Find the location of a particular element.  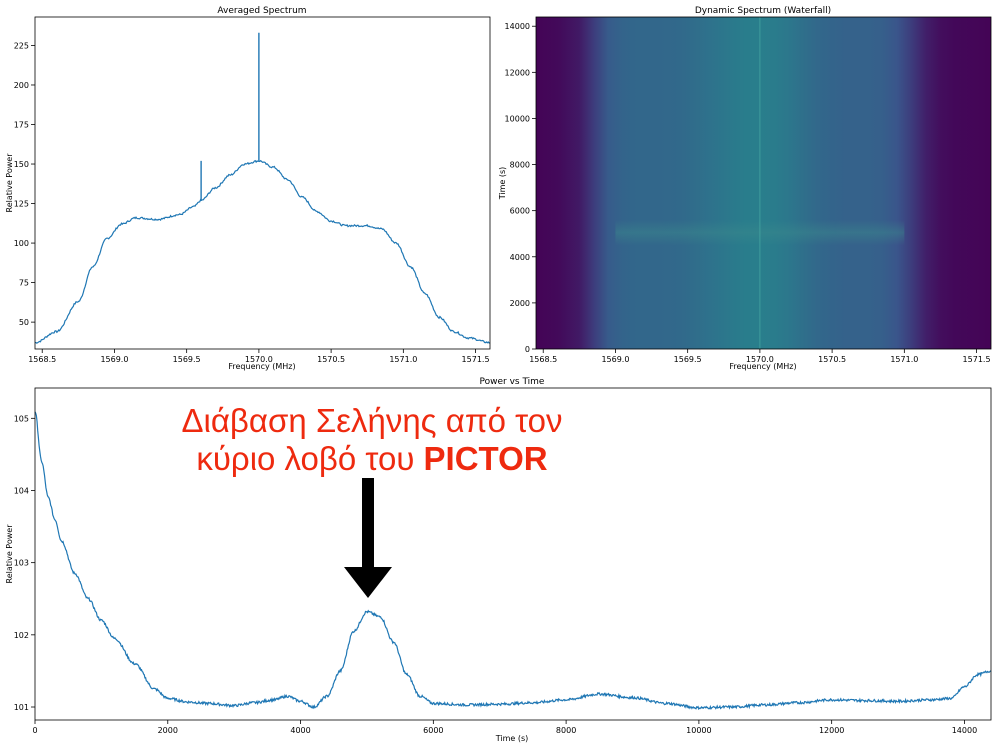

averaged-spectrum-ytick-label: 150 is located at coordinates (21, 164).